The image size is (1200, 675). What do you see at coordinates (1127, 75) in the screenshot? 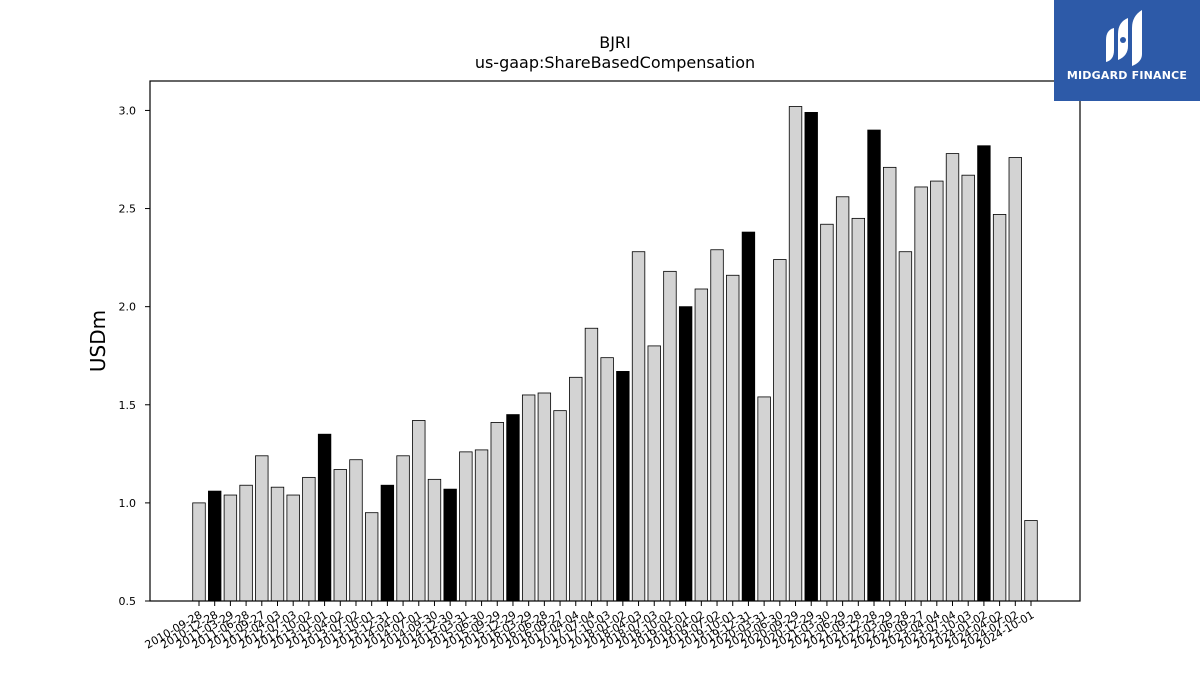
I see `logo-text: MIDGARD FINANCE` at bounding box center [1127, 75].